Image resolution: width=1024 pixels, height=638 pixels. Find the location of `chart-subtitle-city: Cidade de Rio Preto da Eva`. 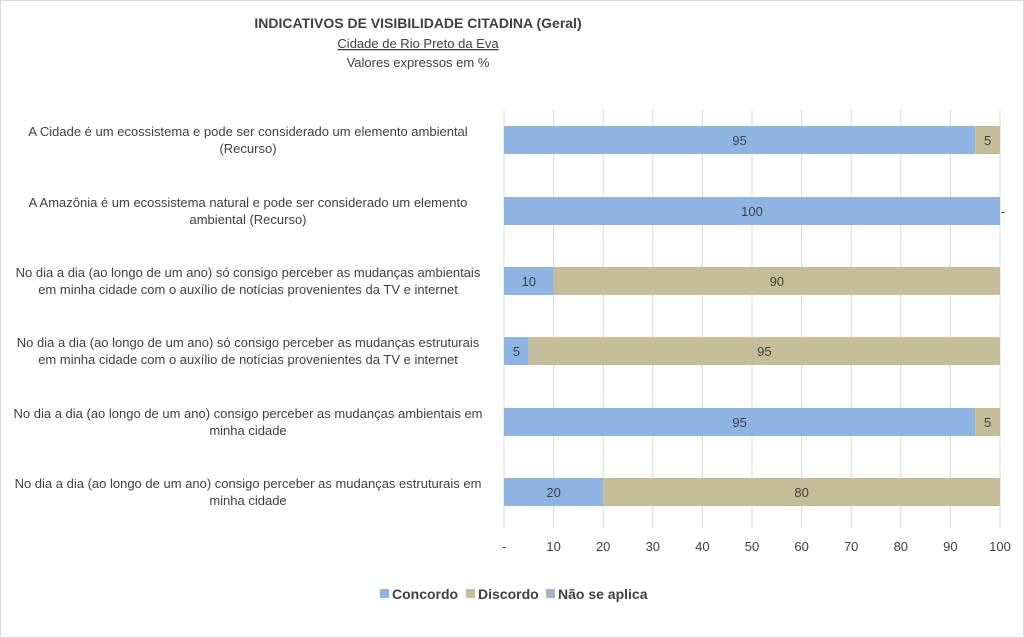

chart-subtitle-city: Cidade de Rio Preto da Eva is located at coordinates (418, 43).